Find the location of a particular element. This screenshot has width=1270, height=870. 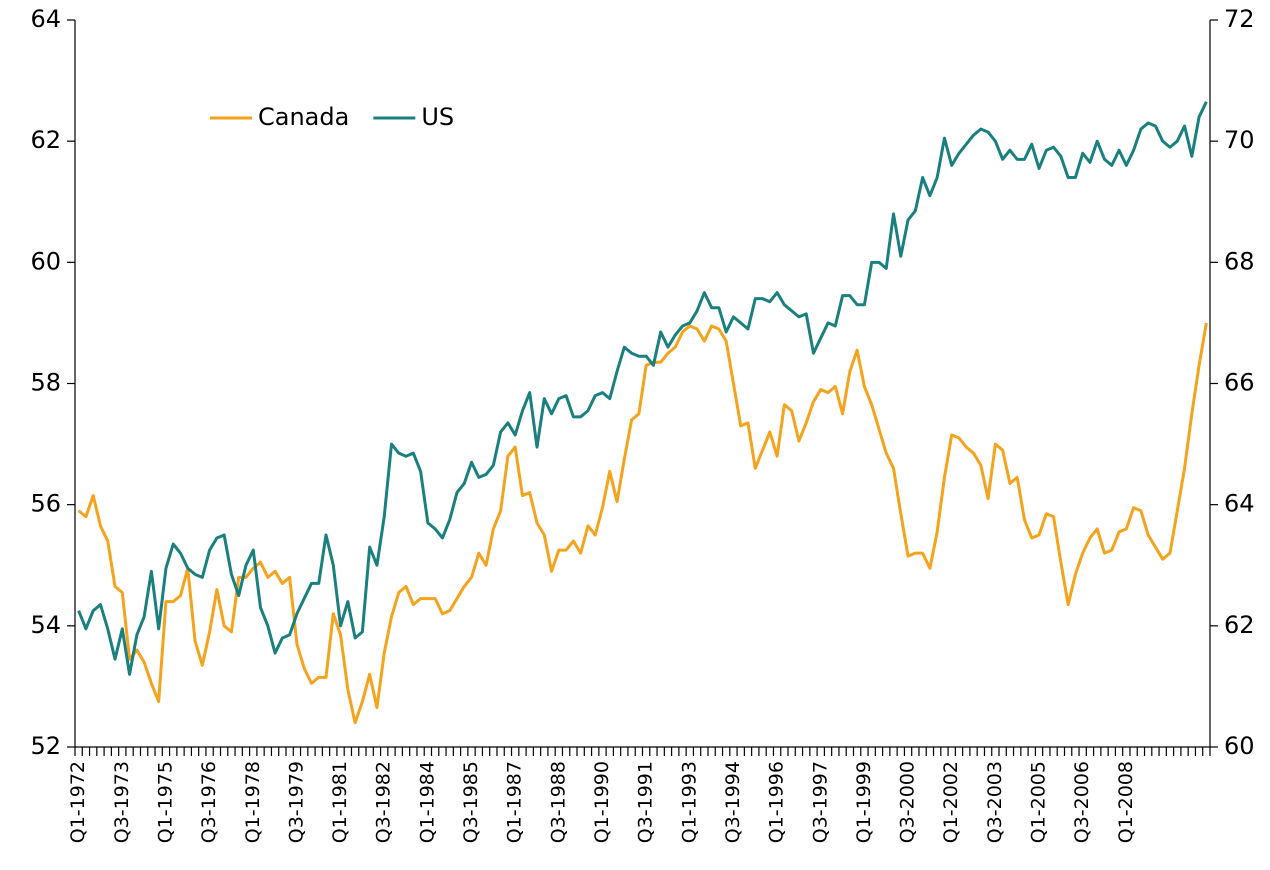

y2-tick-label: 70 is located at coordinates (1239, 140).